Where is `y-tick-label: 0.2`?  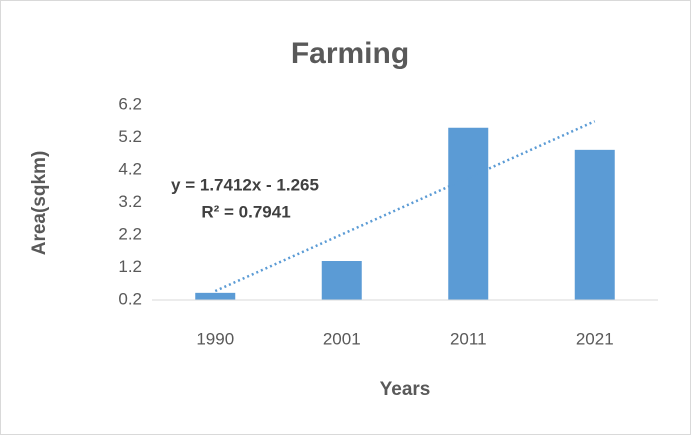
y-tick-label: 0.2 is located at coordinates (130, 298).